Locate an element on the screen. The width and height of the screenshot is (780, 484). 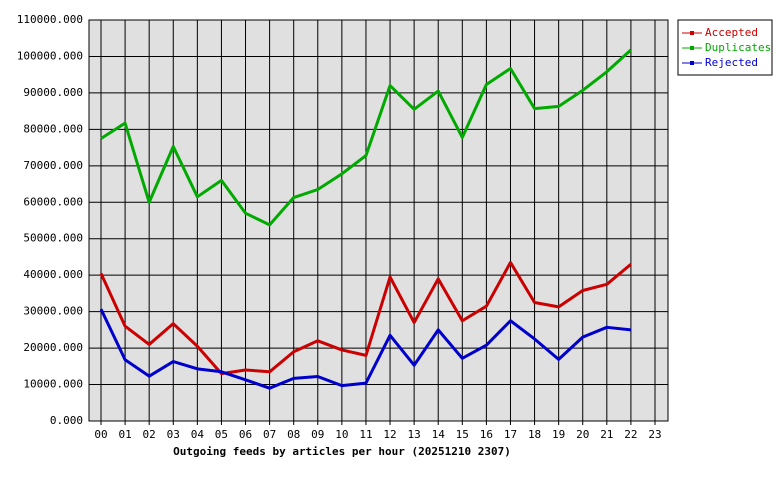
x-tick-label: 06 is located at coordinates (245, 434).